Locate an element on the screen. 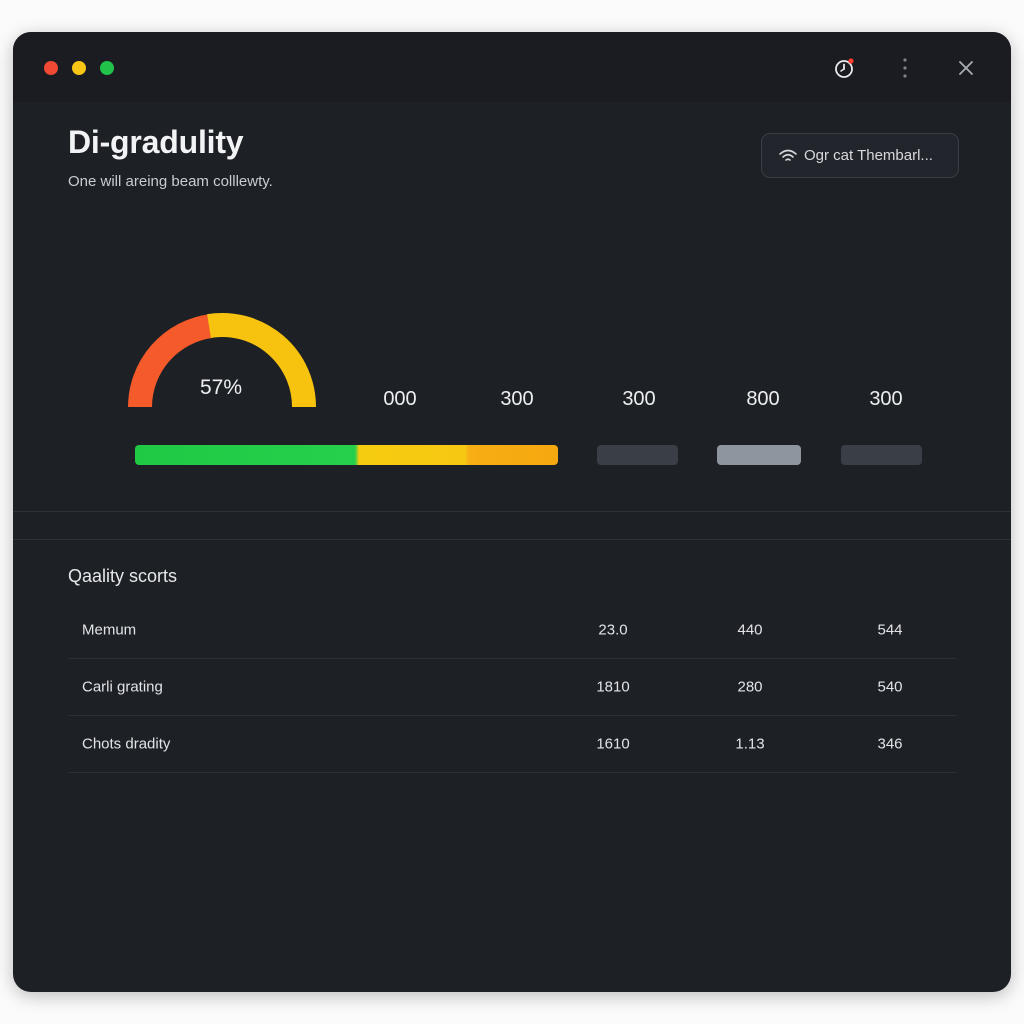  wifi-icon is located at coordinates (788, 156).